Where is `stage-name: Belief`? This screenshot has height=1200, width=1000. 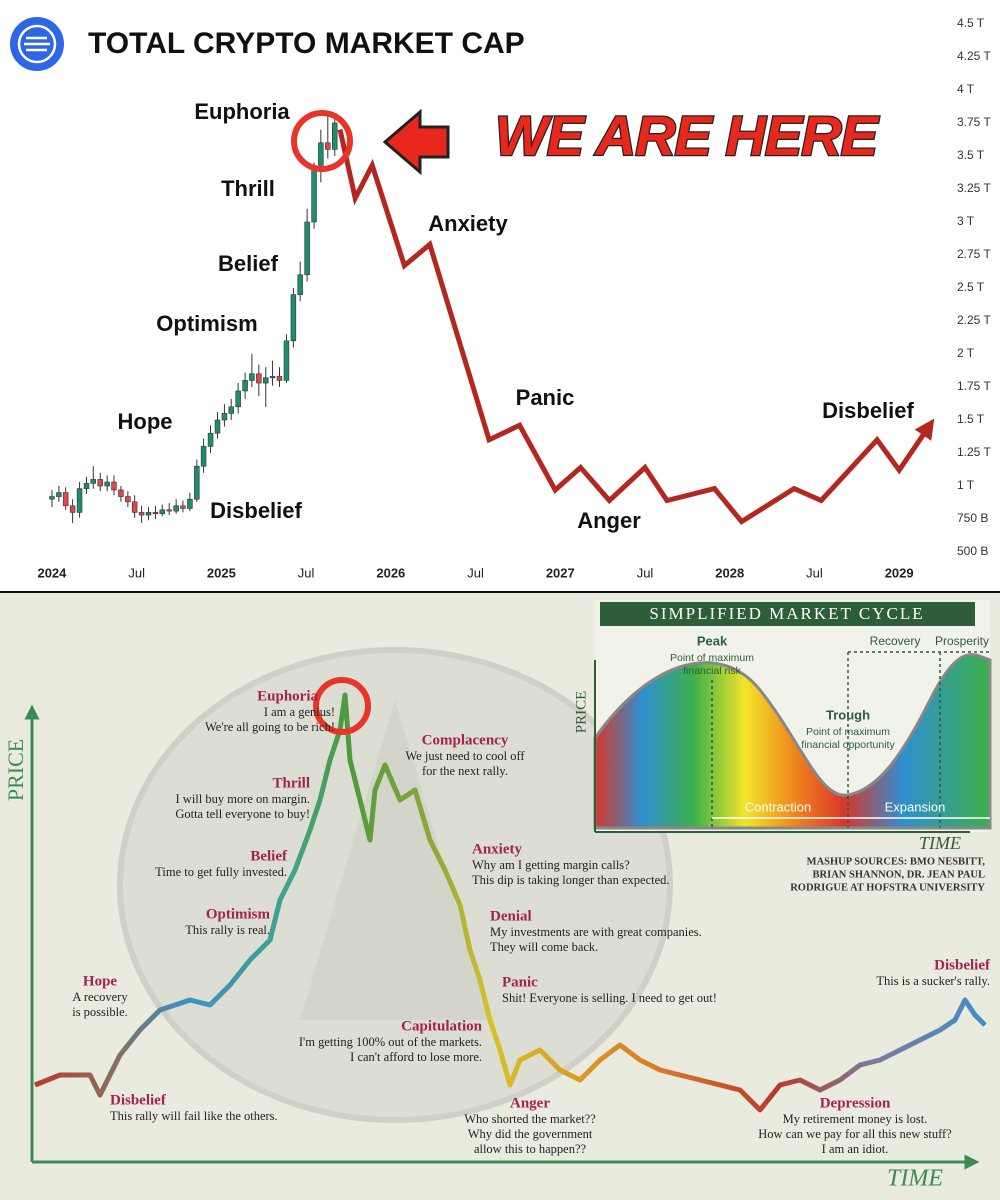
stage-name: Belief is located at coordinates (269, 856).